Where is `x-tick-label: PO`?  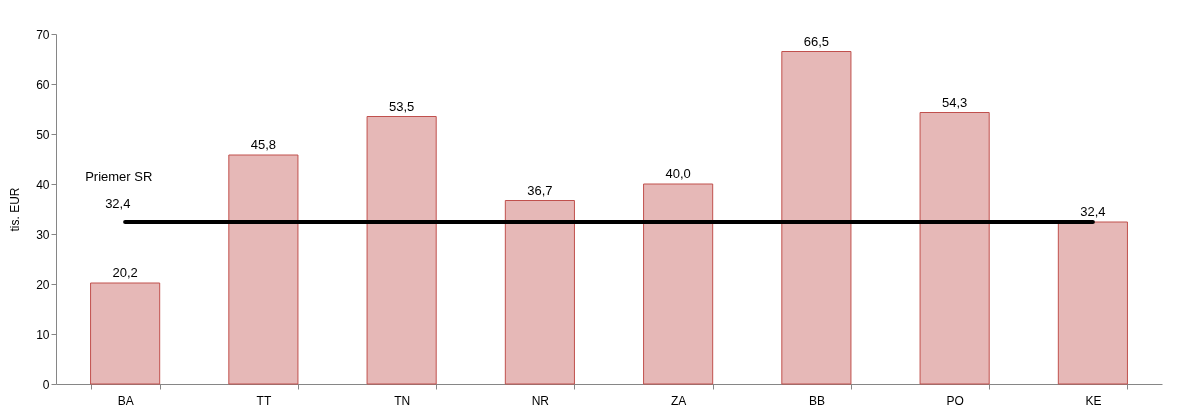
x-tick-label: PO is located at coordinates (955, 400).